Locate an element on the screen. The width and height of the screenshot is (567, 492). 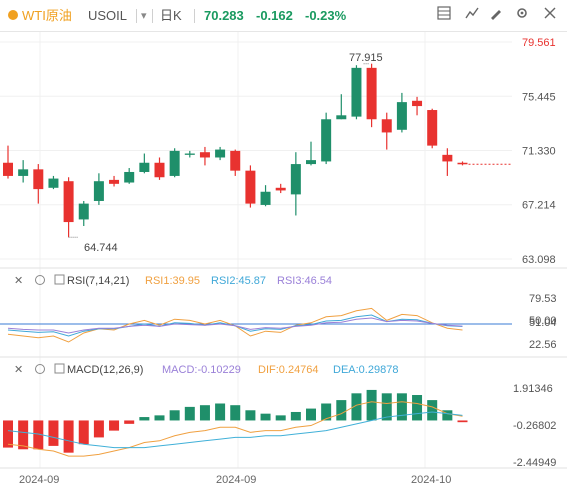
indicator-icon is located at coordinates (472, 16).